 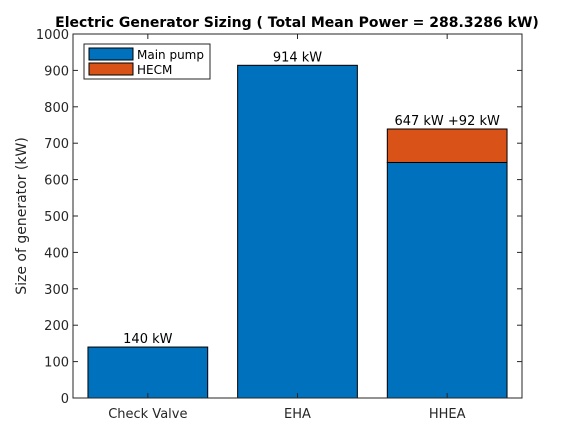 I want to click on data-label: 647 kW +92 kW, so click(x=447, y=121).